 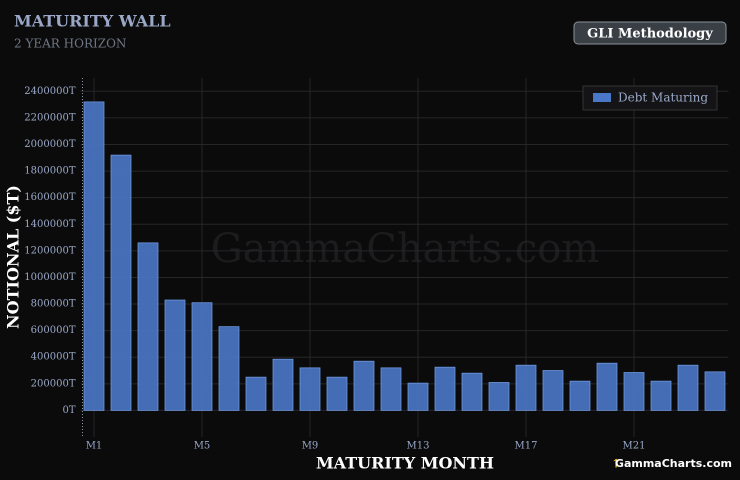 What do you see at coordinates (68, 410) in the screenshot?
I see `y-tick-label: 0T` at bounding box center [68, 410].